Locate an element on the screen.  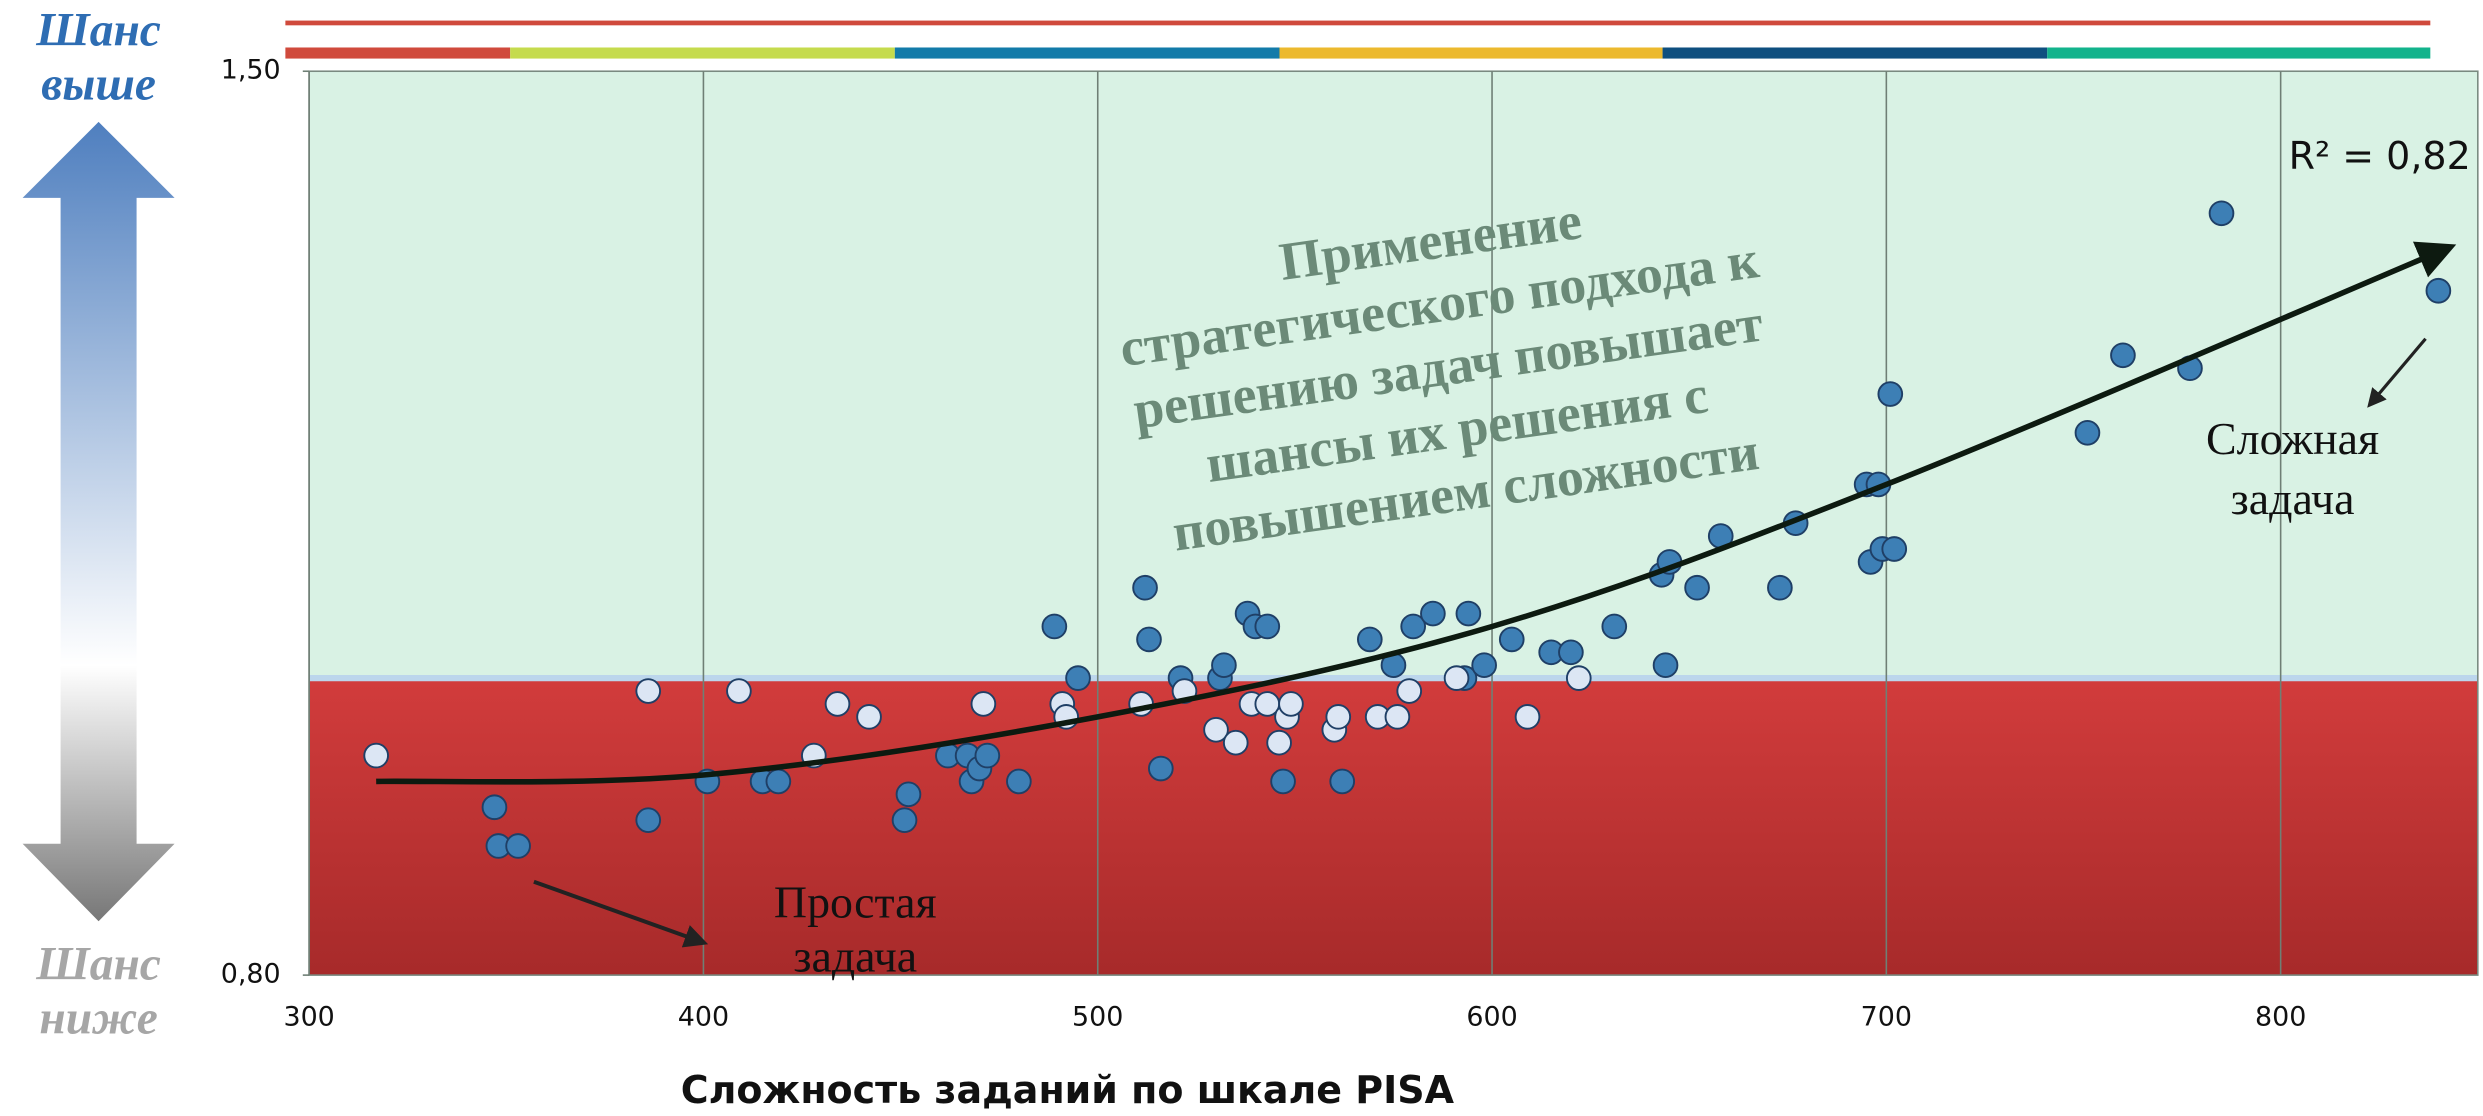
x-tick-label: 700 is located at coordinates (1886, 1016).